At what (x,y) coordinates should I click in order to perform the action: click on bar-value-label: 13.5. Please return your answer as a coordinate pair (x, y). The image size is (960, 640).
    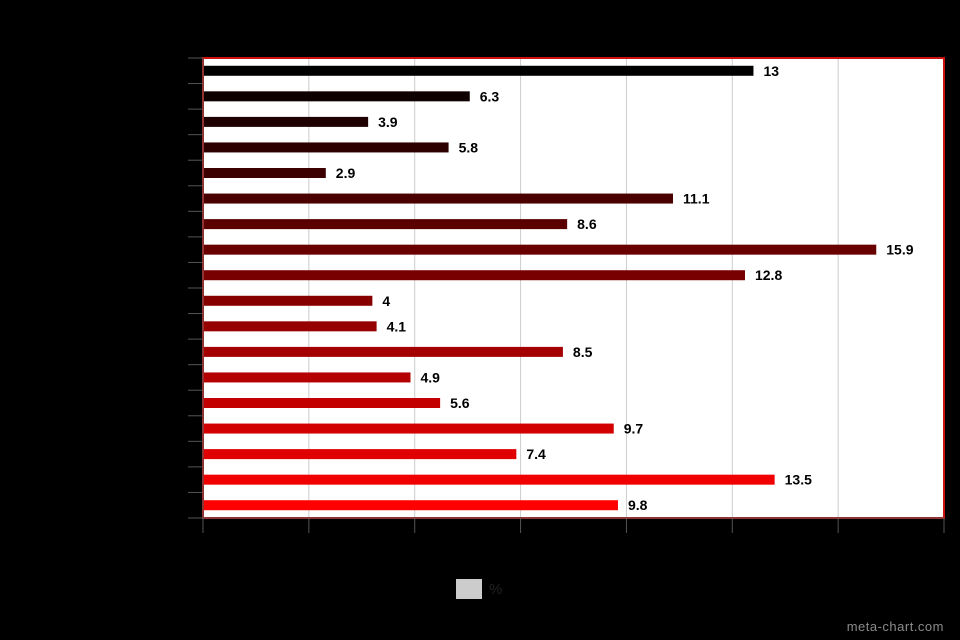
    Looking at the image, I should click on (798, 480).